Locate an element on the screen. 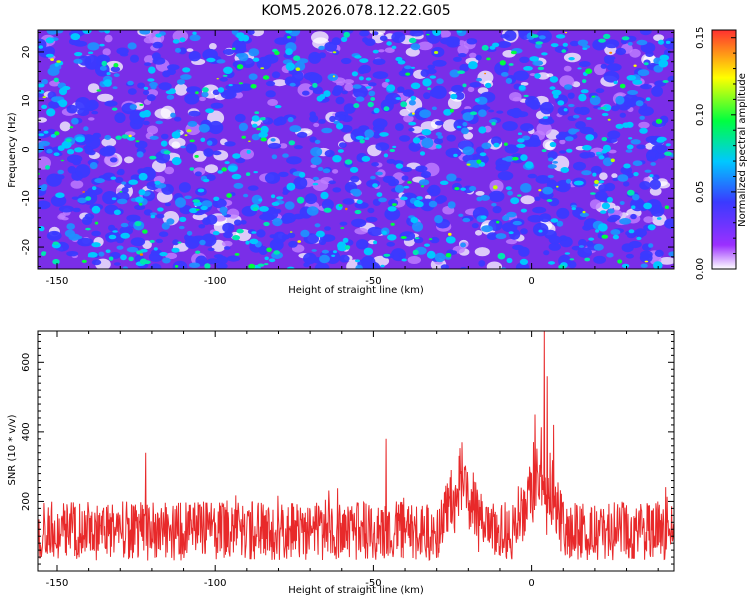  y-tick-label: -20 is located at coordinates (26, 247).